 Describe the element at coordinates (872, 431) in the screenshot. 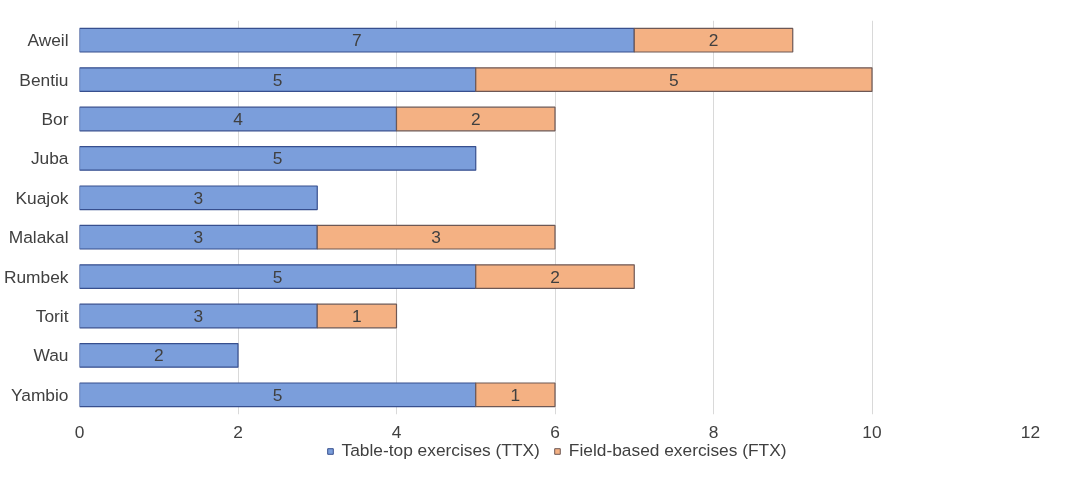

I see `x-tick-label: 10` at that location.